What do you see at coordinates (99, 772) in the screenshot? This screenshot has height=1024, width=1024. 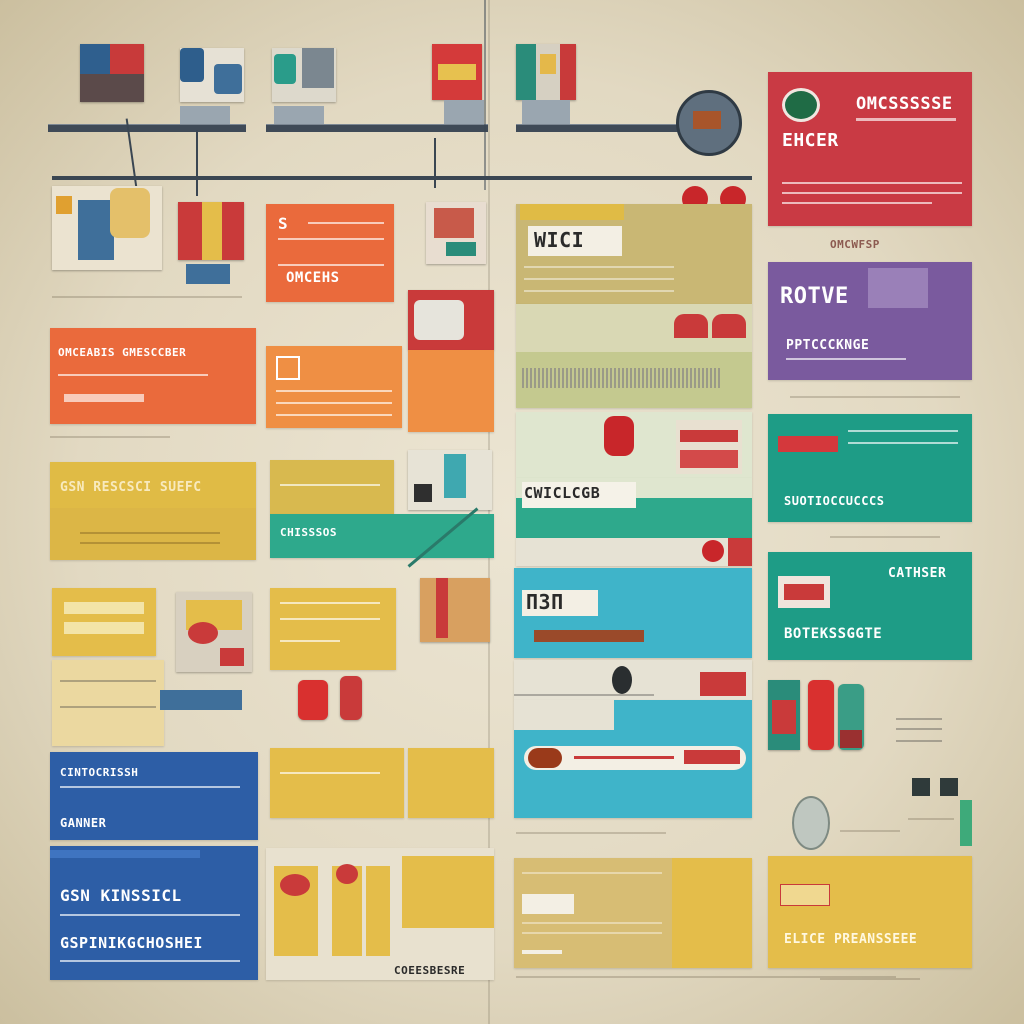 I see `blue-card-upper-title: CINTOCRISSH` at bounding box center [99, 772].